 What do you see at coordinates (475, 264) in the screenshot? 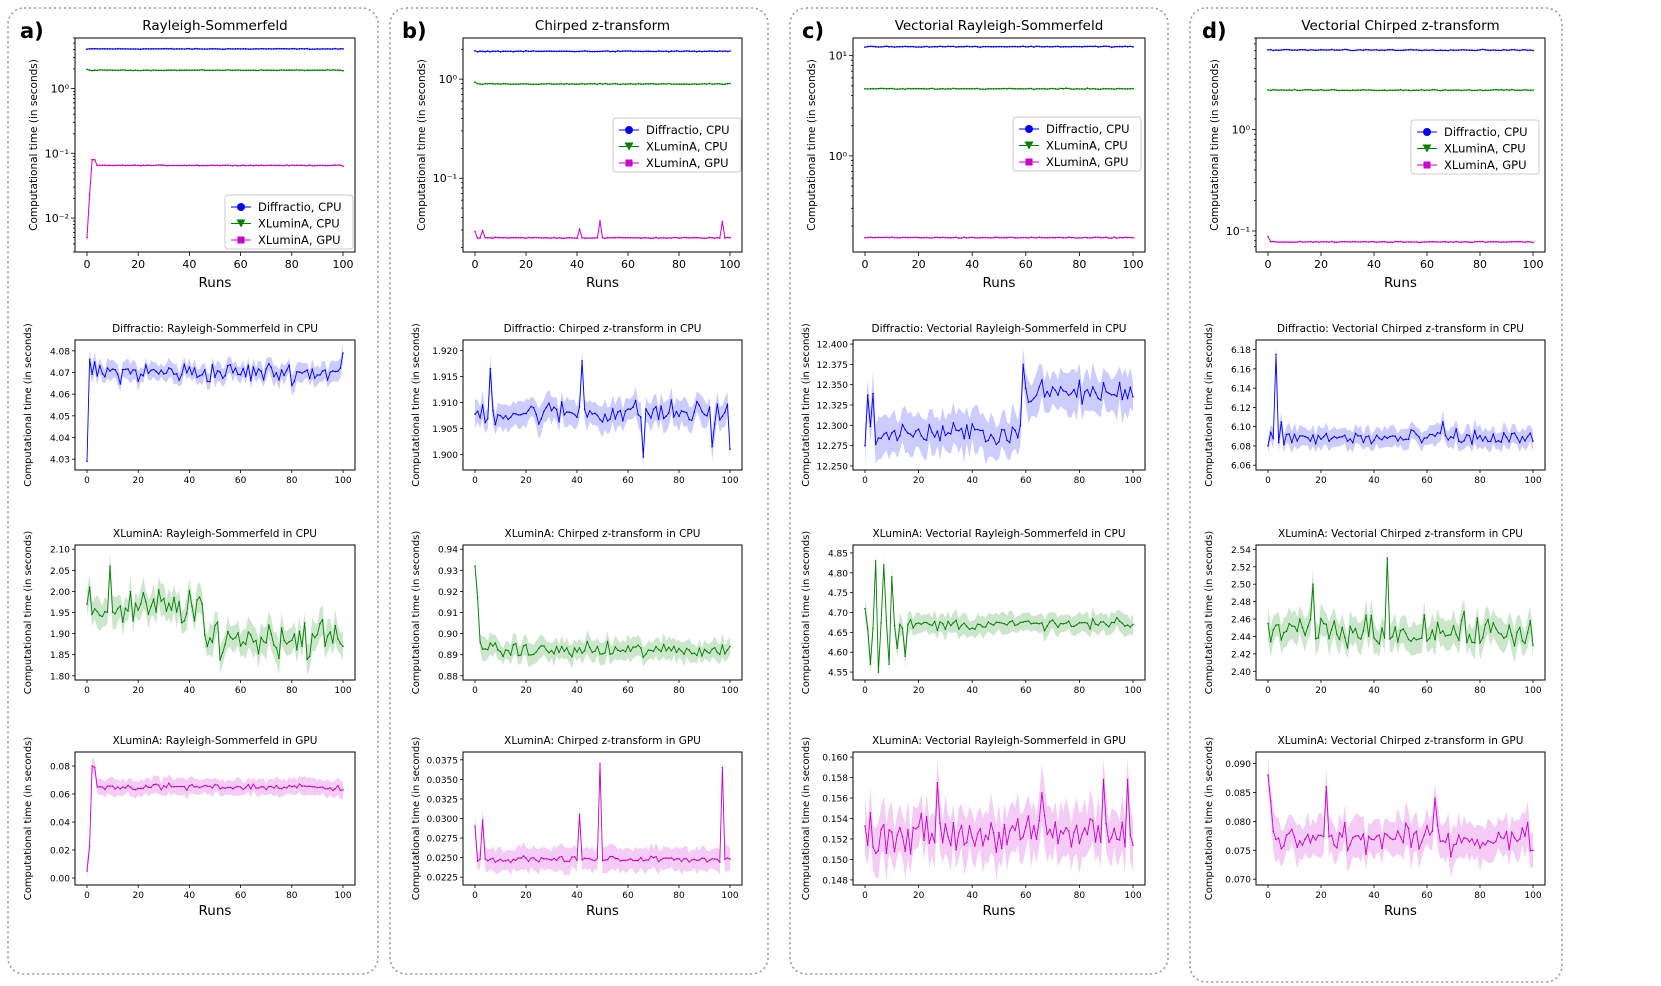
I see `x-tick-label: 0` at bounding box center [475, 264].